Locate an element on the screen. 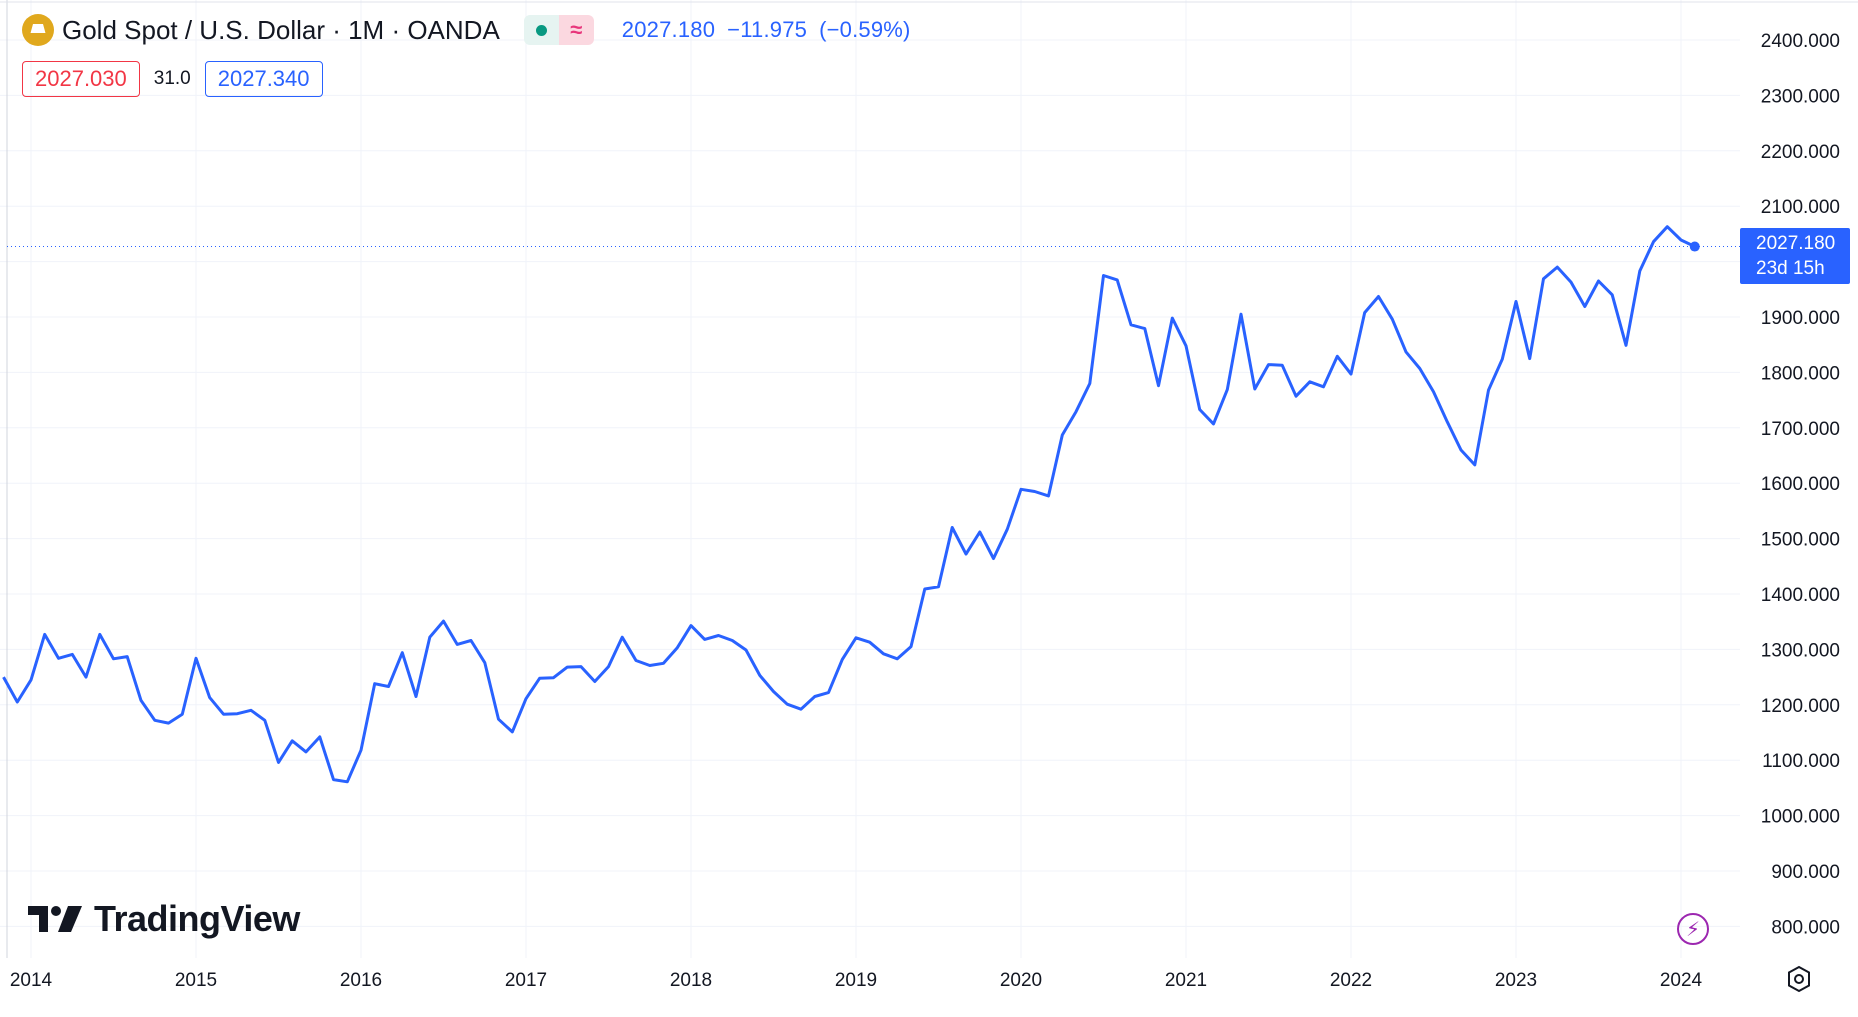 This screenshot has height=1017, width=1858. last-price: 2027.180 is located at coordinates (668, 29).